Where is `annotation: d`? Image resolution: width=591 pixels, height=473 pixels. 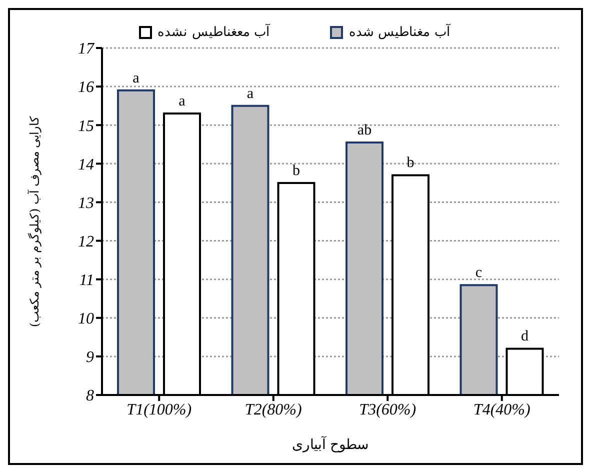 annotation: d is located at coordinates (524, 336).